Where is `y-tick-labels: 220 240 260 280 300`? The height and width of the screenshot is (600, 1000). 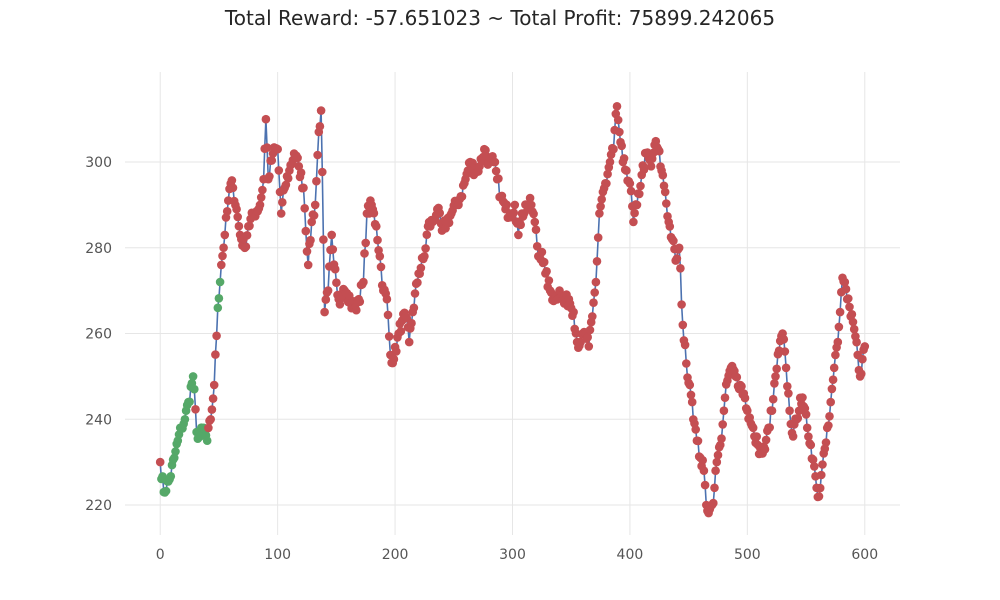
y-tick-labels: 220 240 260 280 300 is located at coordinates (98, 334).